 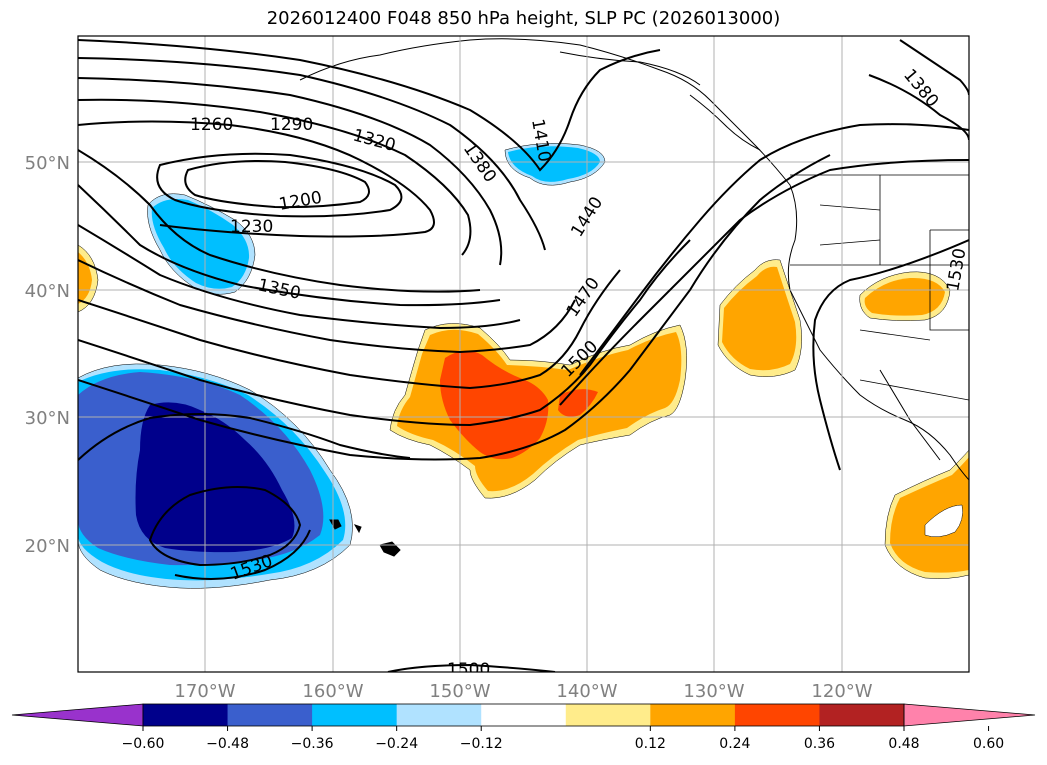 What do you see at coordinates (988, 744) in the screenshot?
I see `colorbar-tick-label: 0.60` at bounding box center [988, 744].